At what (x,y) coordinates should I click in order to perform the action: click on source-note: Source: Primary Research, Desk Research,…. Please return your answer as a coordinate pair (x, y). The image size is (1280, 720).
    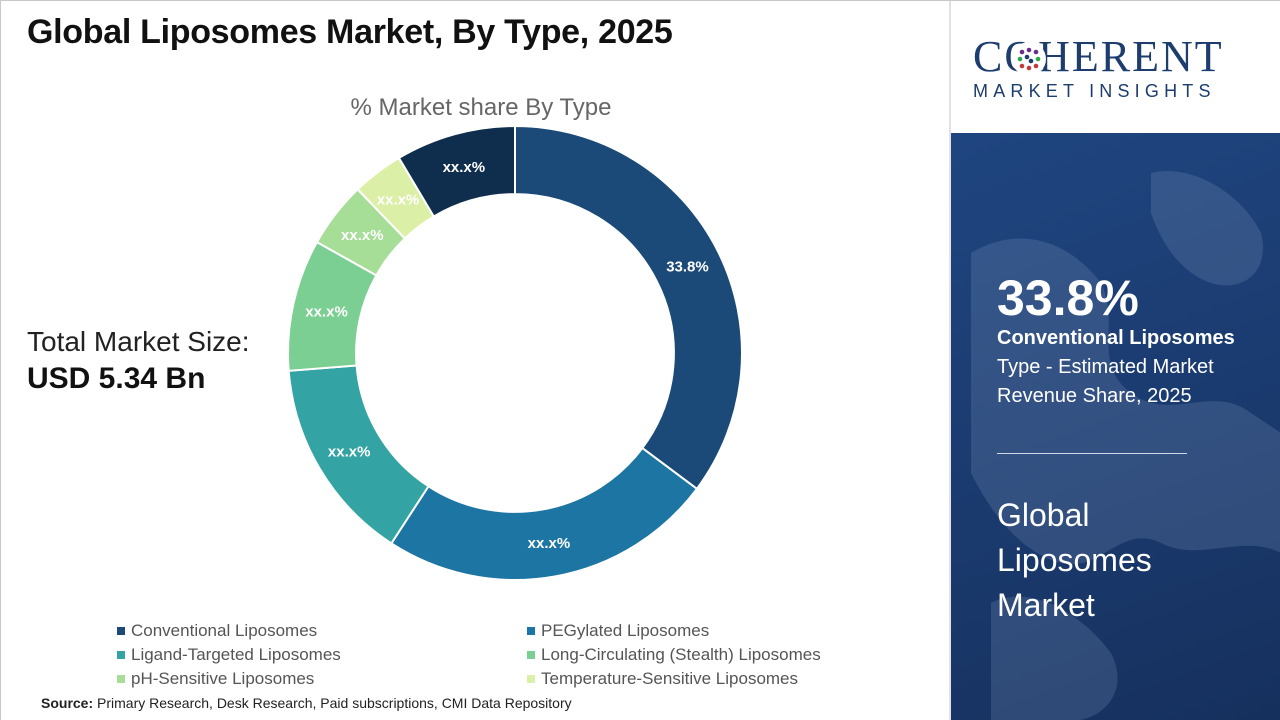
    Looking at the image, I should click on (306, 703).